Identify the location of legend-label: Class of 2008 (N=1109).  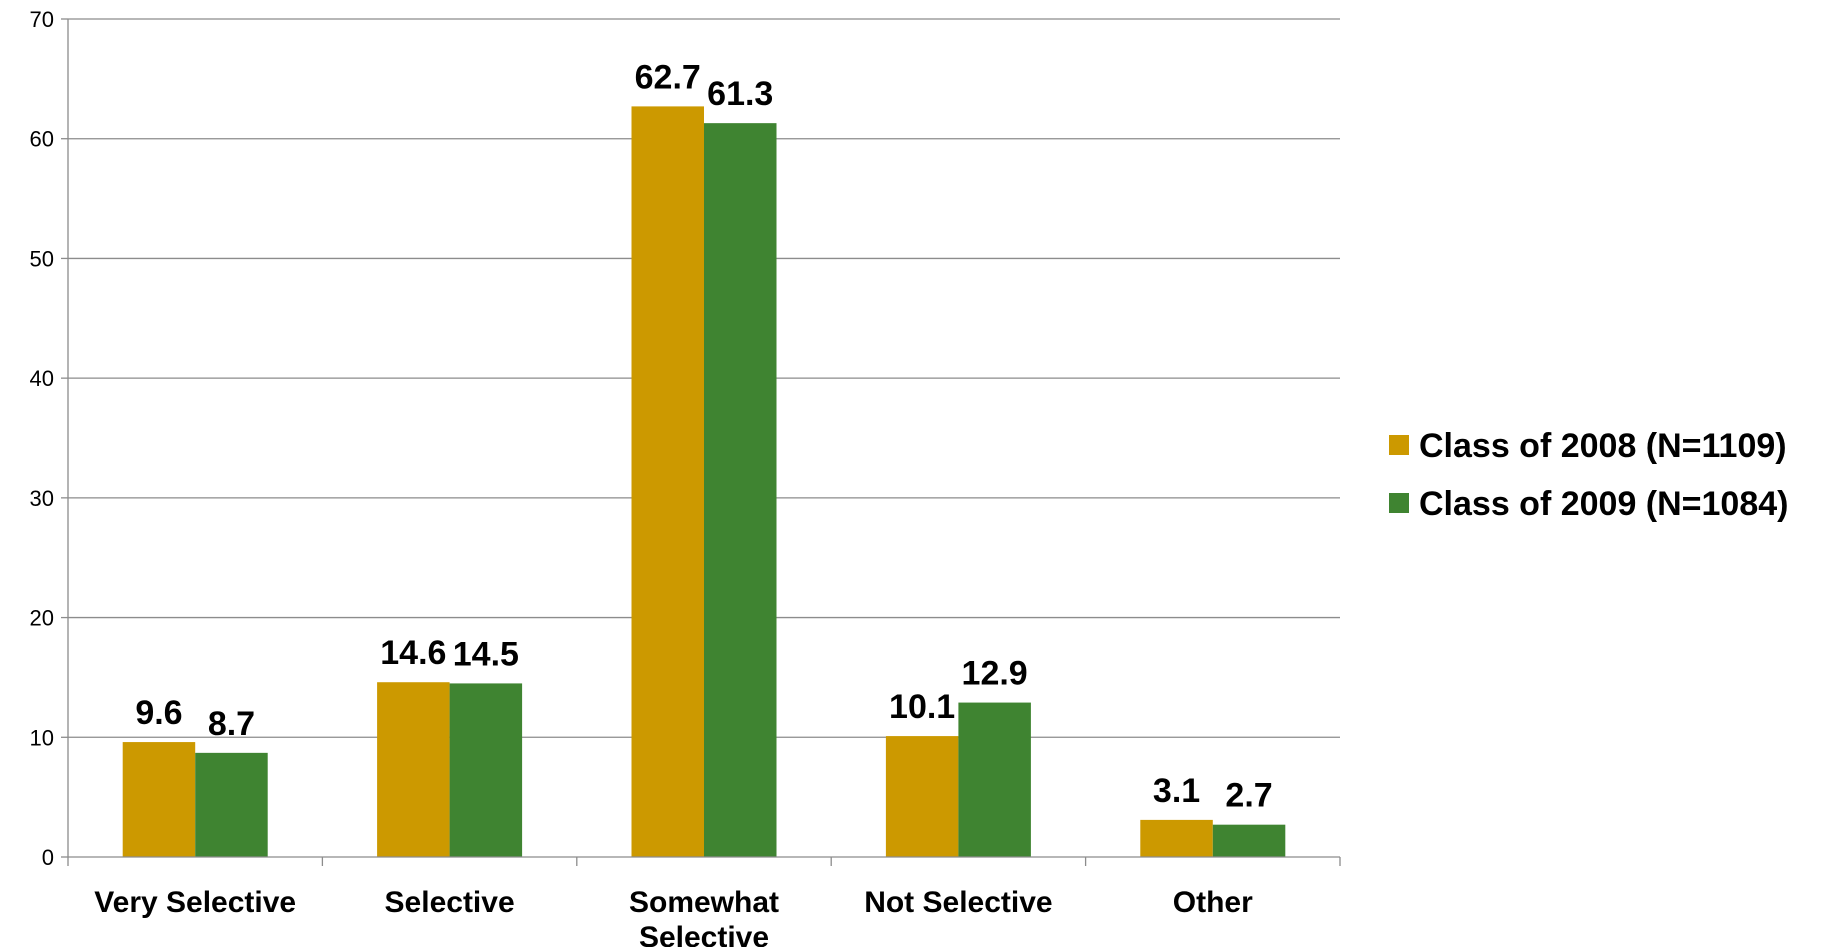
(1603, 446).